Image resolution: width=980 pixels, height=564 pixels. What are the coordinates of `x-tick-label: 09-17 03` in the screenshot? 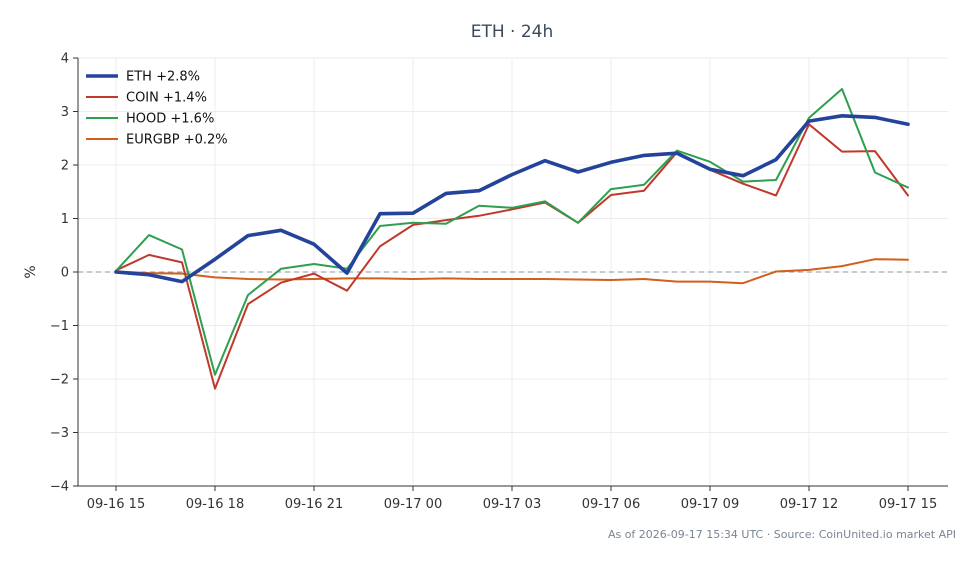 It's located at (512, 504).